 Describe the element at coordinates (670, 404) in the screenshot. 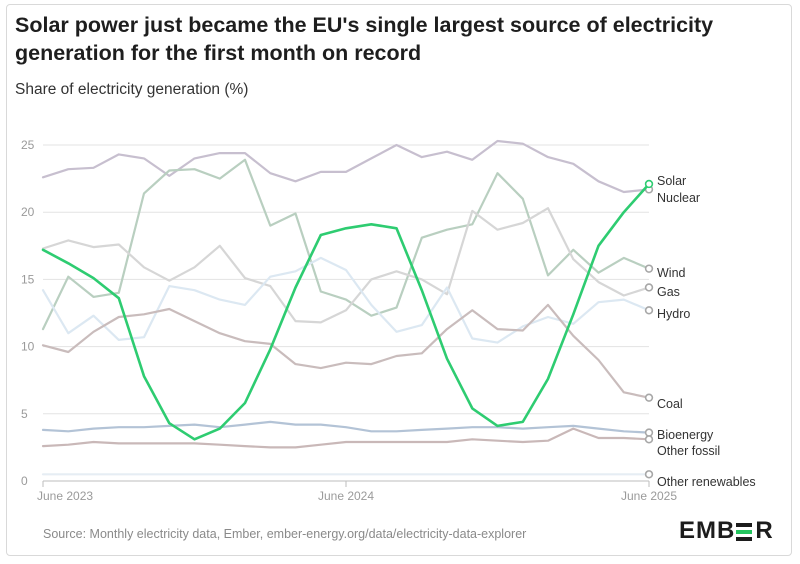

I see `series-label-coal: Coal` at that location.